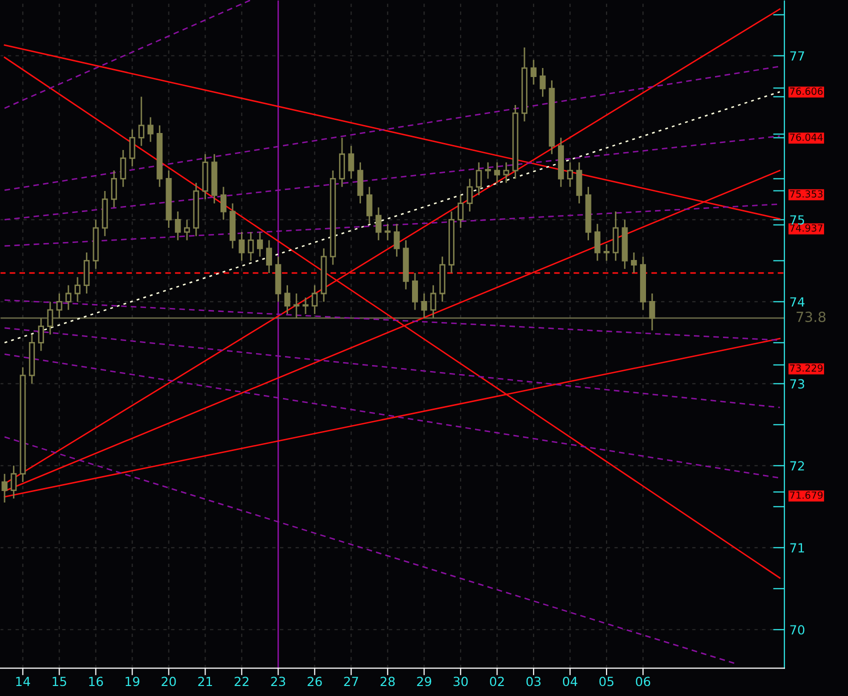  What do you see at coordinates (797, 220) in the screenshot?
I see `y-tick-label: 75` at bounding box center [797, 220].